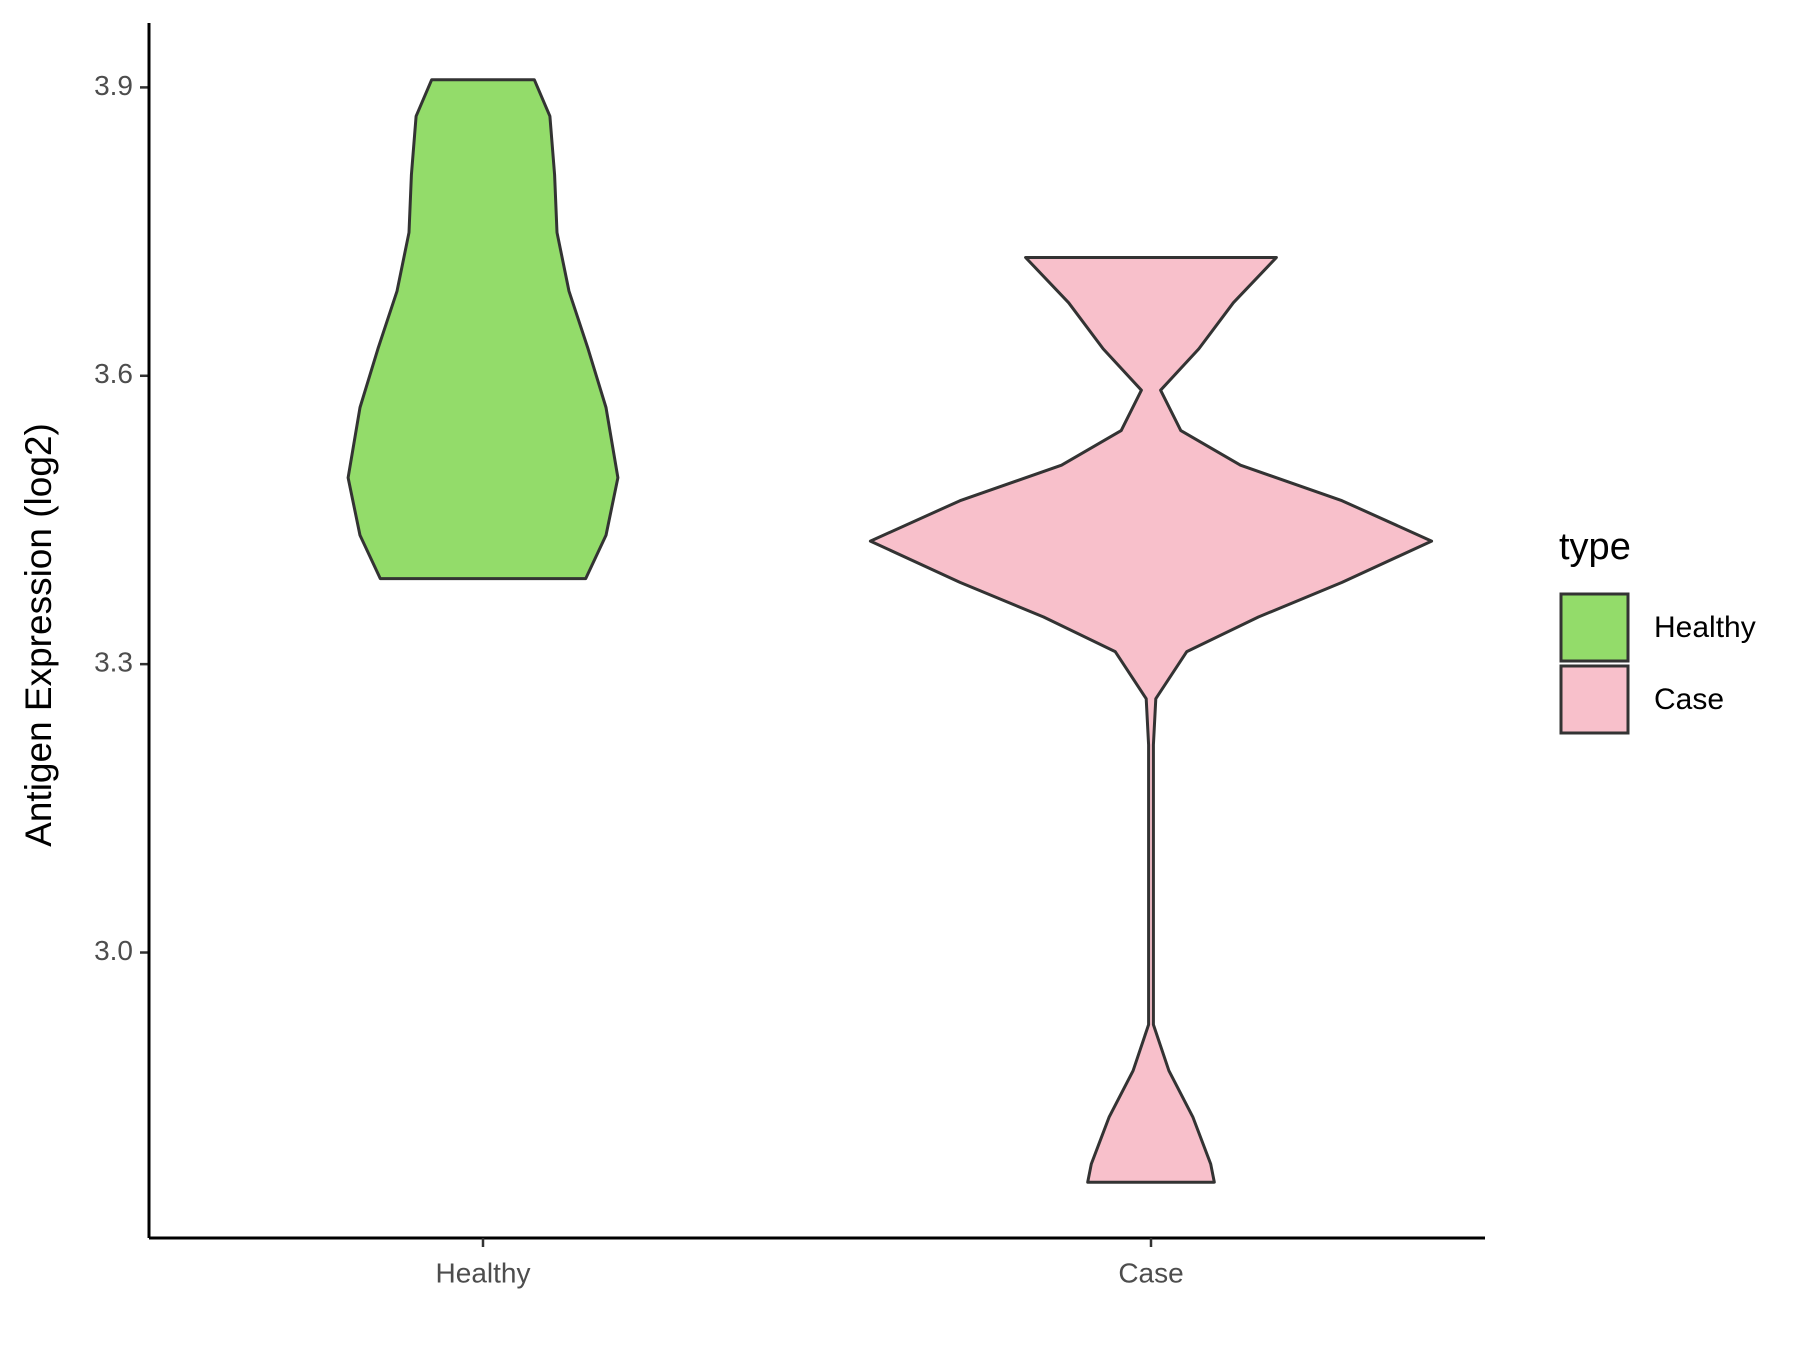 Image resolution: width=1800 pixels, height=1350 pixels. What do you see at coordinates (483, 329) in the screenshot?
I see `violin` at bounding box center [483, 329].